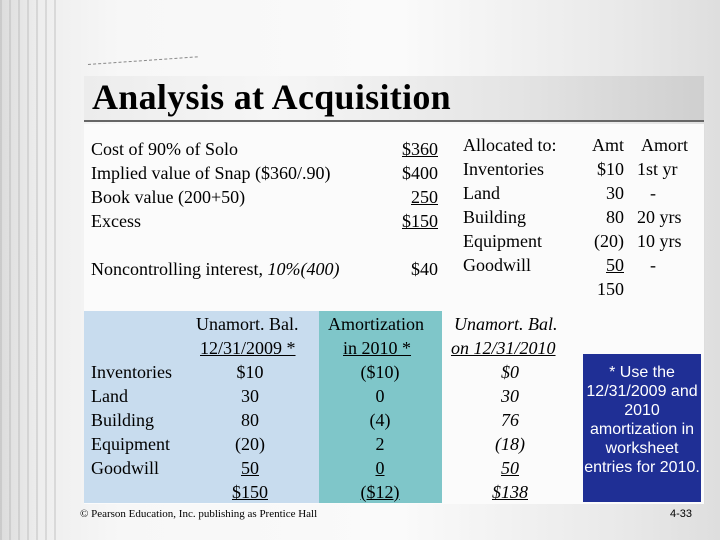  I want to click on allocation-header-label: Allocated to:, so click(510, 145).